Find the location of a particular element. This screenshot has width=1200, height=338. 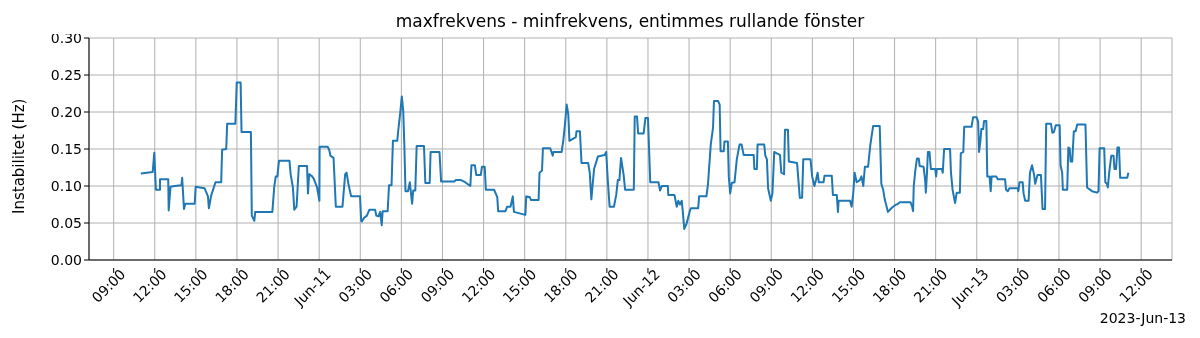

chart-title: maxfrekvens - minfrekvens, entimmes rullande fönster is located at coordinates (630, 21).